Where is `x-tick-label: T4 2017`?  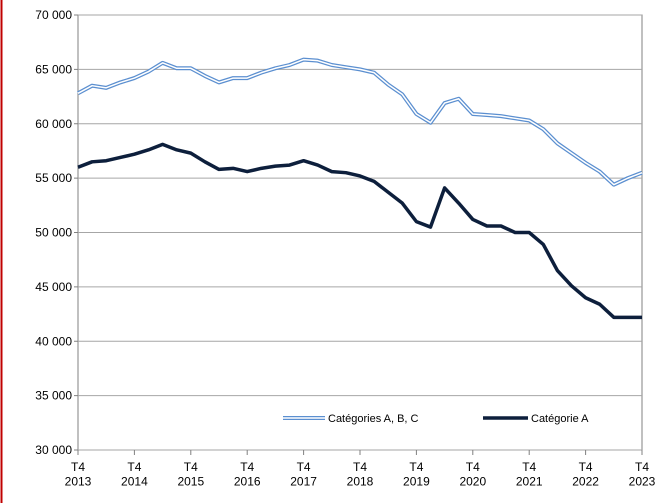 x-tick-label: T4 2017 is located at coordinates (303, 474).